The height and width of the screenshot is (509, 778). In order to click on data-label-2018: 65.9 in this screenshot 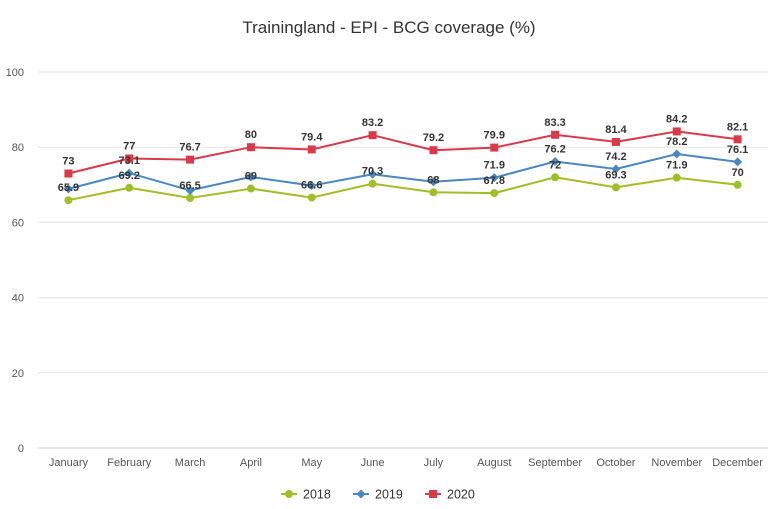, I will do `click(68, 188)`.